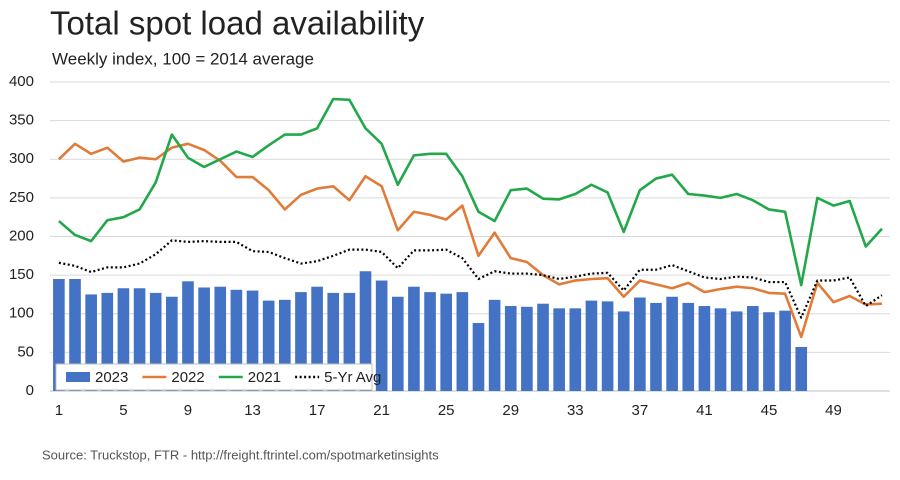  What do you see at coordinates (123, 410) in the screenshot?
I see `x-tick-label: 5` at bounding box center [123, 410].